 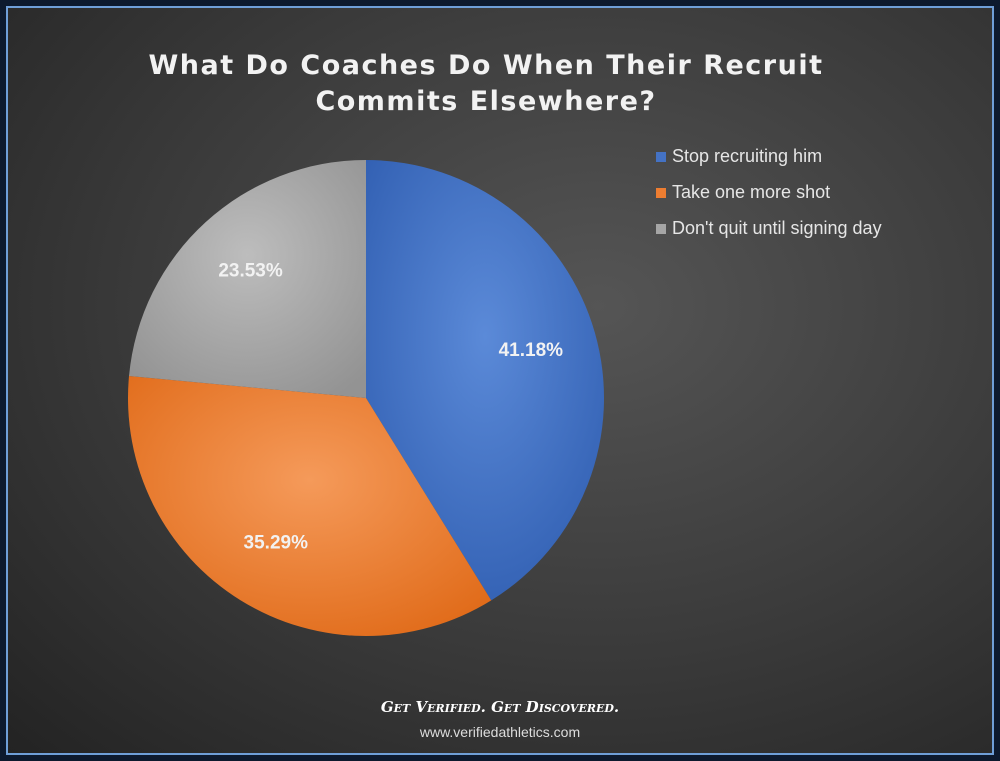 What do you see at coordinates (250, 270) in the screenshot?
I see `data-label: 23.53%` at bounding box center [250, 270].